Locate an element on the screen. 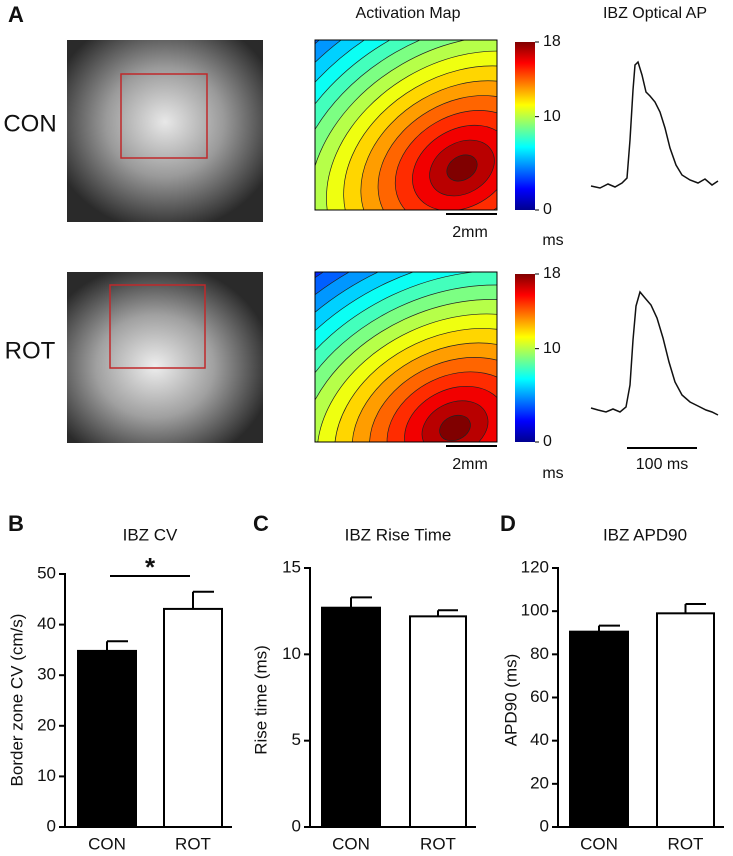 This screenshot has width=733, height=856. column-title: IBZ Optical AP is located at coordinates (655, 13).